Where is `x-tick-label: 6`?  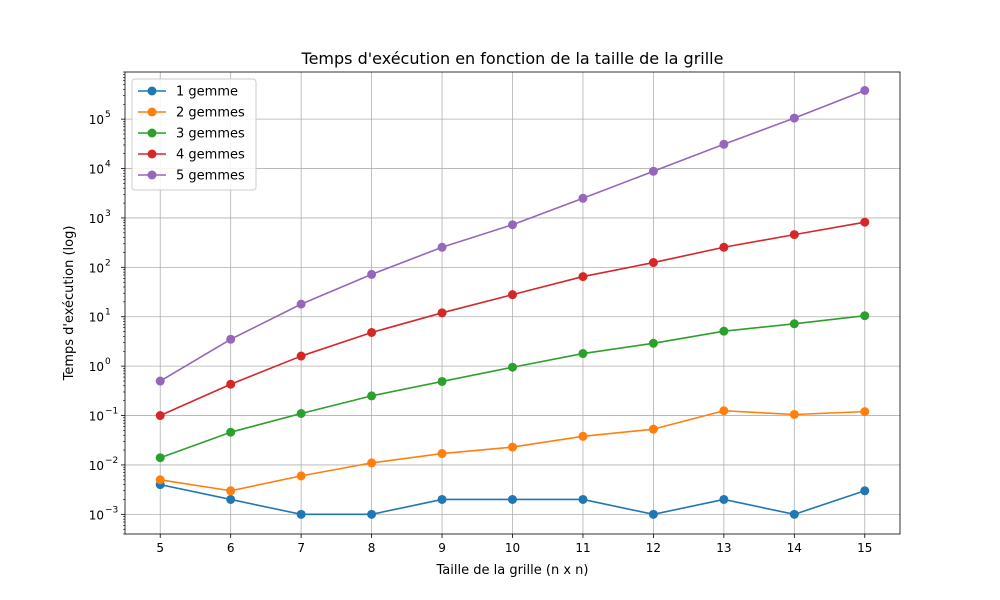 x-tick-label: 6 is located at coordinates (231, 548).